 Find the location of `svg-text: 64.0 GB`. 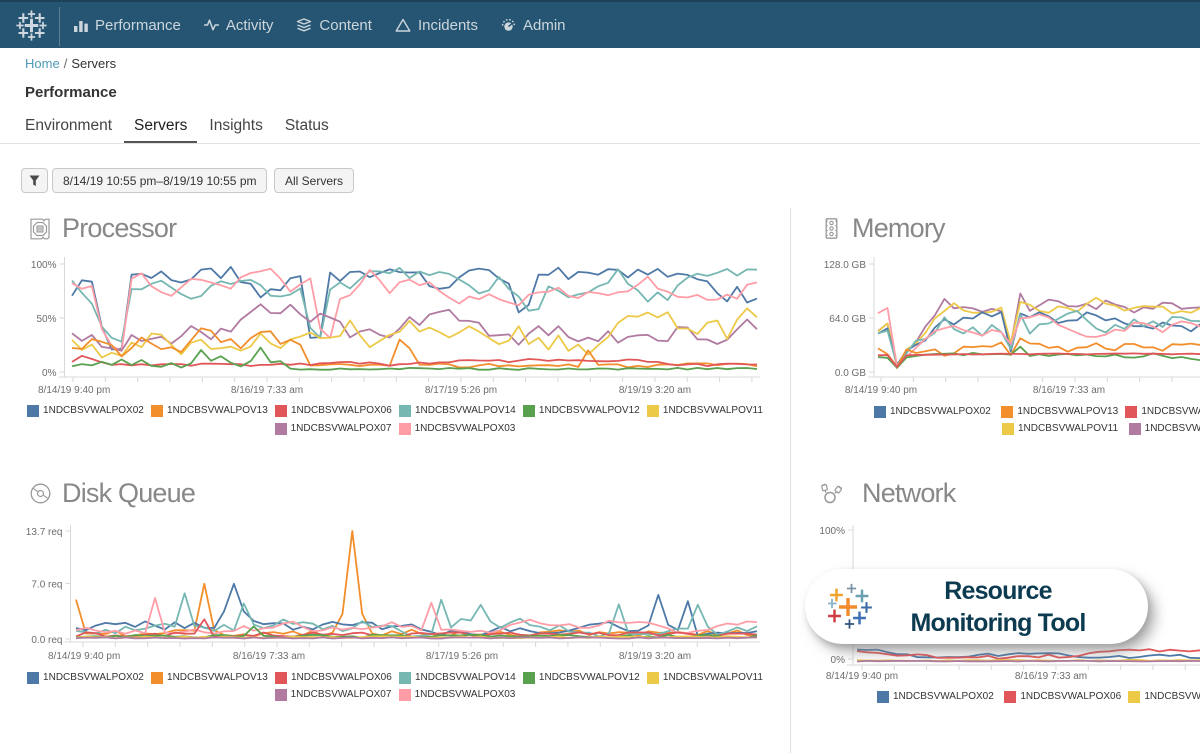

svg-text: 64.0 GB is located at coordinates (847, 319).